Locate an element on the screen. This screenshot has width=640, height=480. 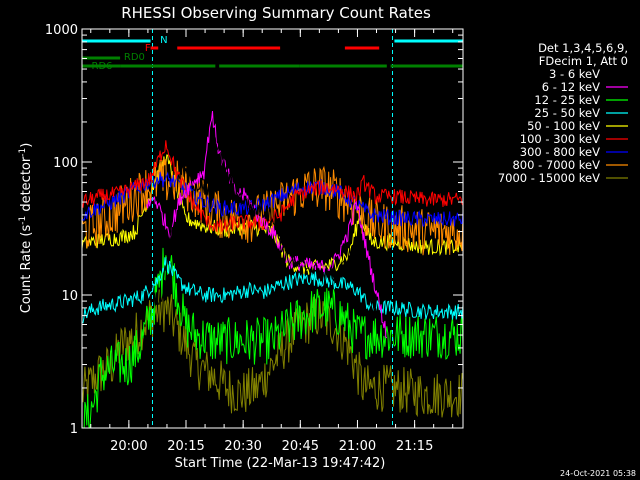
x-tick-label: 21:00 is located at coordinates (357, 446).